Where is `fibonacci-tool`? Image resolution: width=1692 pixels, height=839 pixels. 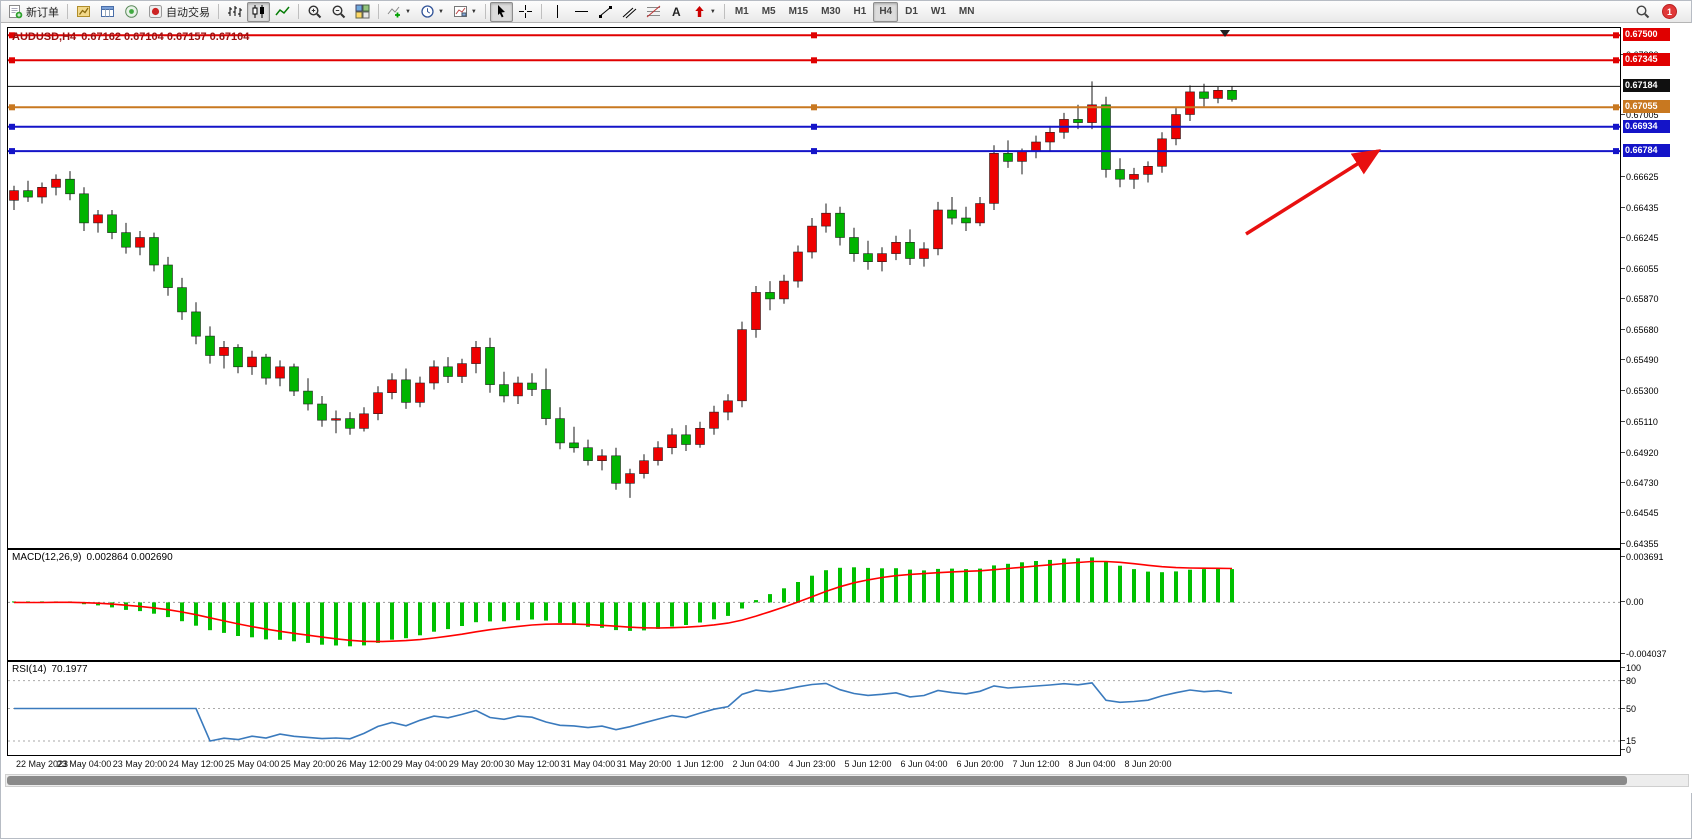 fibonacci-tool is located at coordinates (653, 12).